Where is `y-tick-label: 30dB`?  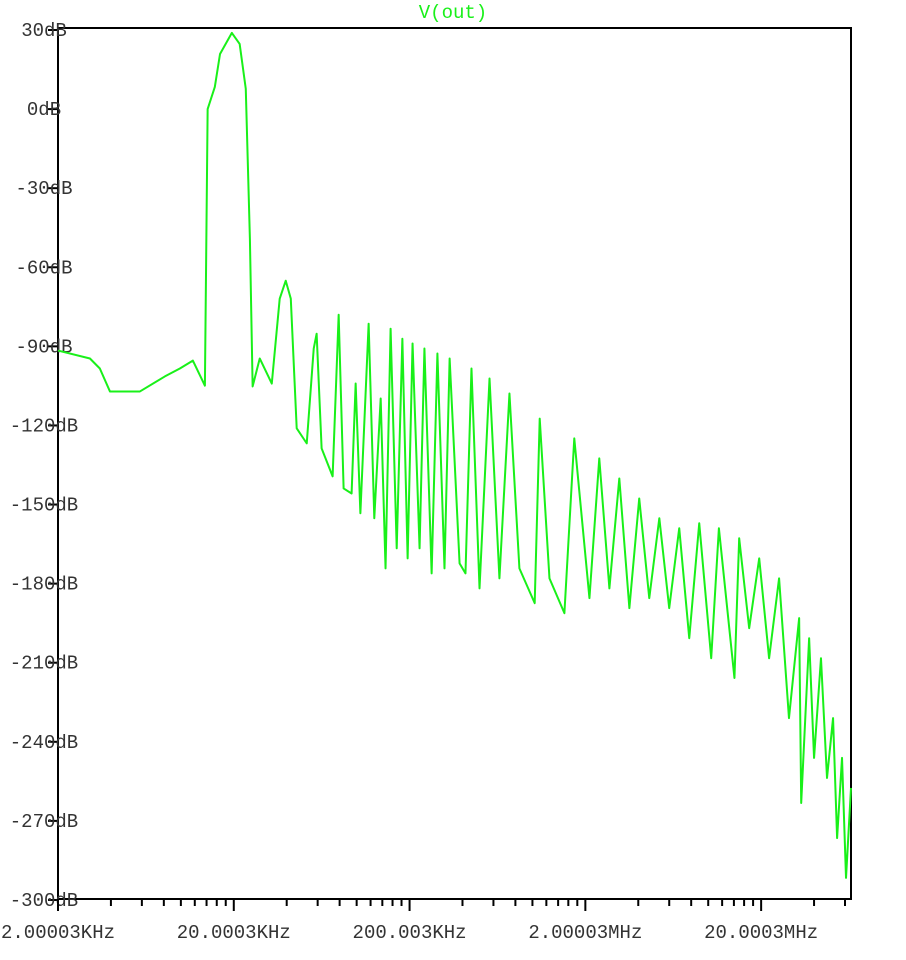
y-tick-label: 30dB is located at coordinates (44, 31).